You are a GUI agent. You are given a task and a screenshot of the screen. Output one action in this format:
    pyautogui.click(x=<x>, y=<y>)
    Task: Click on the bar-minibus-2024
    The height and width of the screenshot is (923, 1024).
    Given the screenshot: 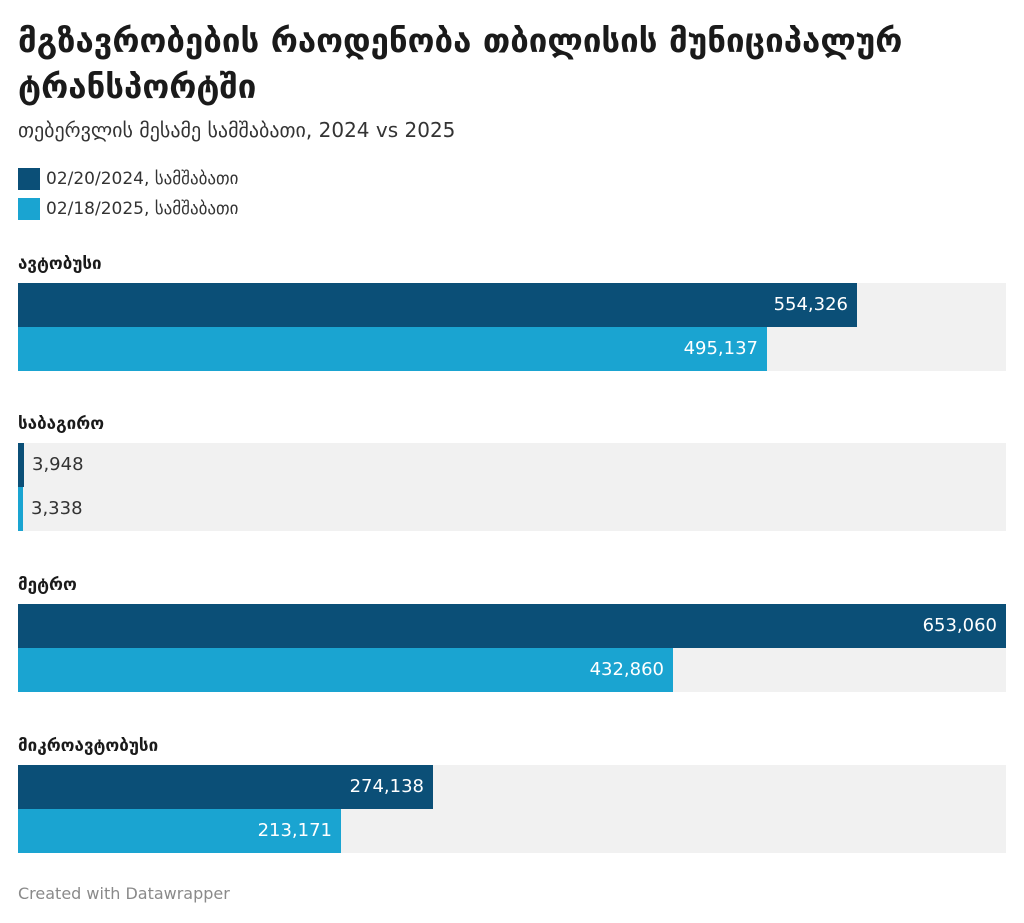 What is the action you would take?
    pyautogui.click(x=225, y=787)
    